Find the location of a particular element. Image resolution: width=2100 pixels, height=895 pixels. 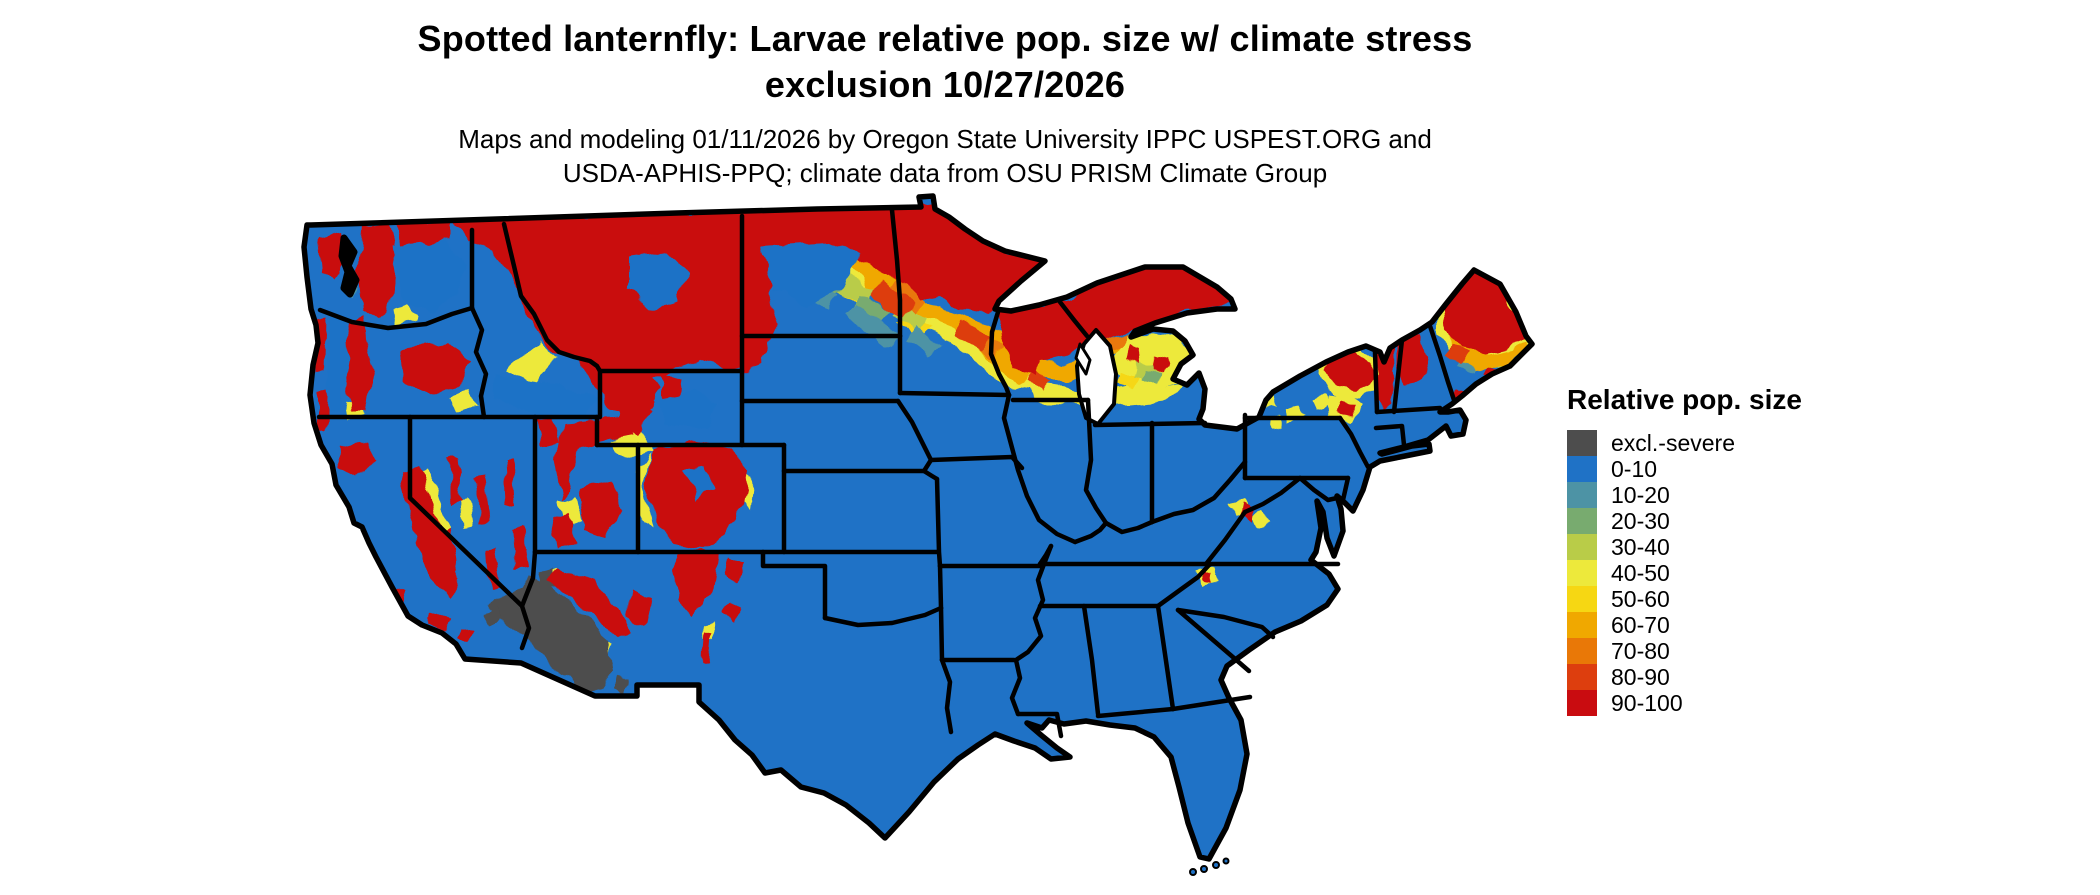

legend-label: 0-10 is located at coordinates (1634, 468).